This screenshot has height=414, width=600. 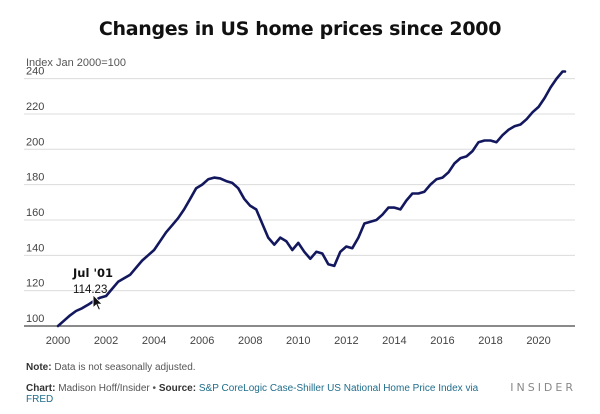 What do you see at coordinates (92, 273) in the screenshot?
I see `tooltip-label: Jul '01` at bounding box center [92, 273].